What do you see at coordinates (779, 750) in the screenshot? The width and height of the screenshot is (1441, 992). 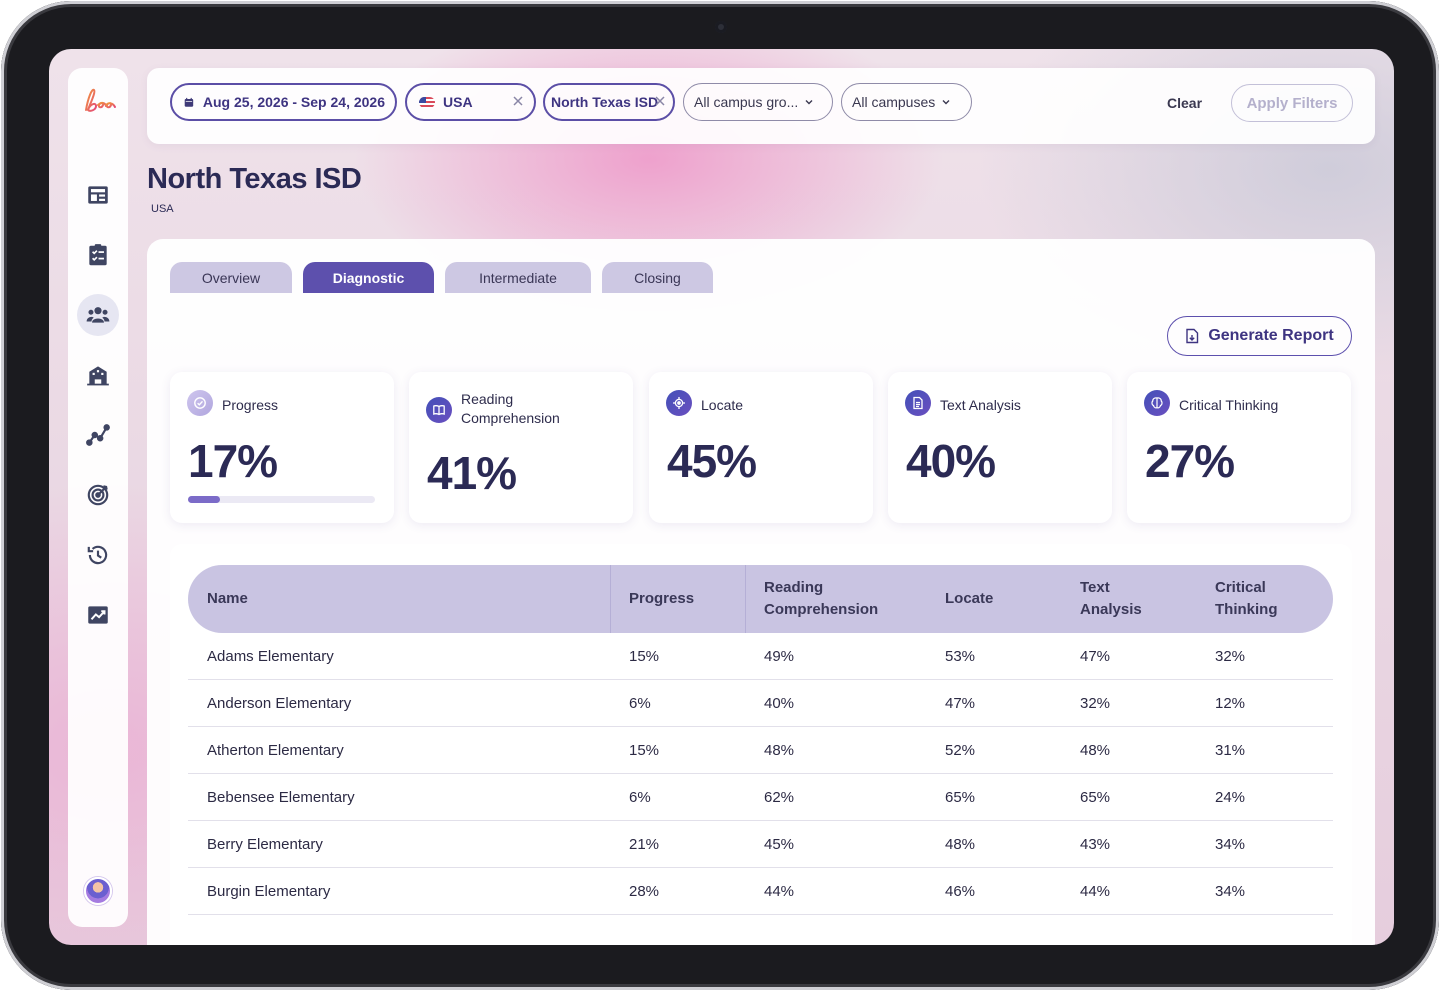 I see `cell-reading-comprehension: 48%` at bounding box center [779, 750].